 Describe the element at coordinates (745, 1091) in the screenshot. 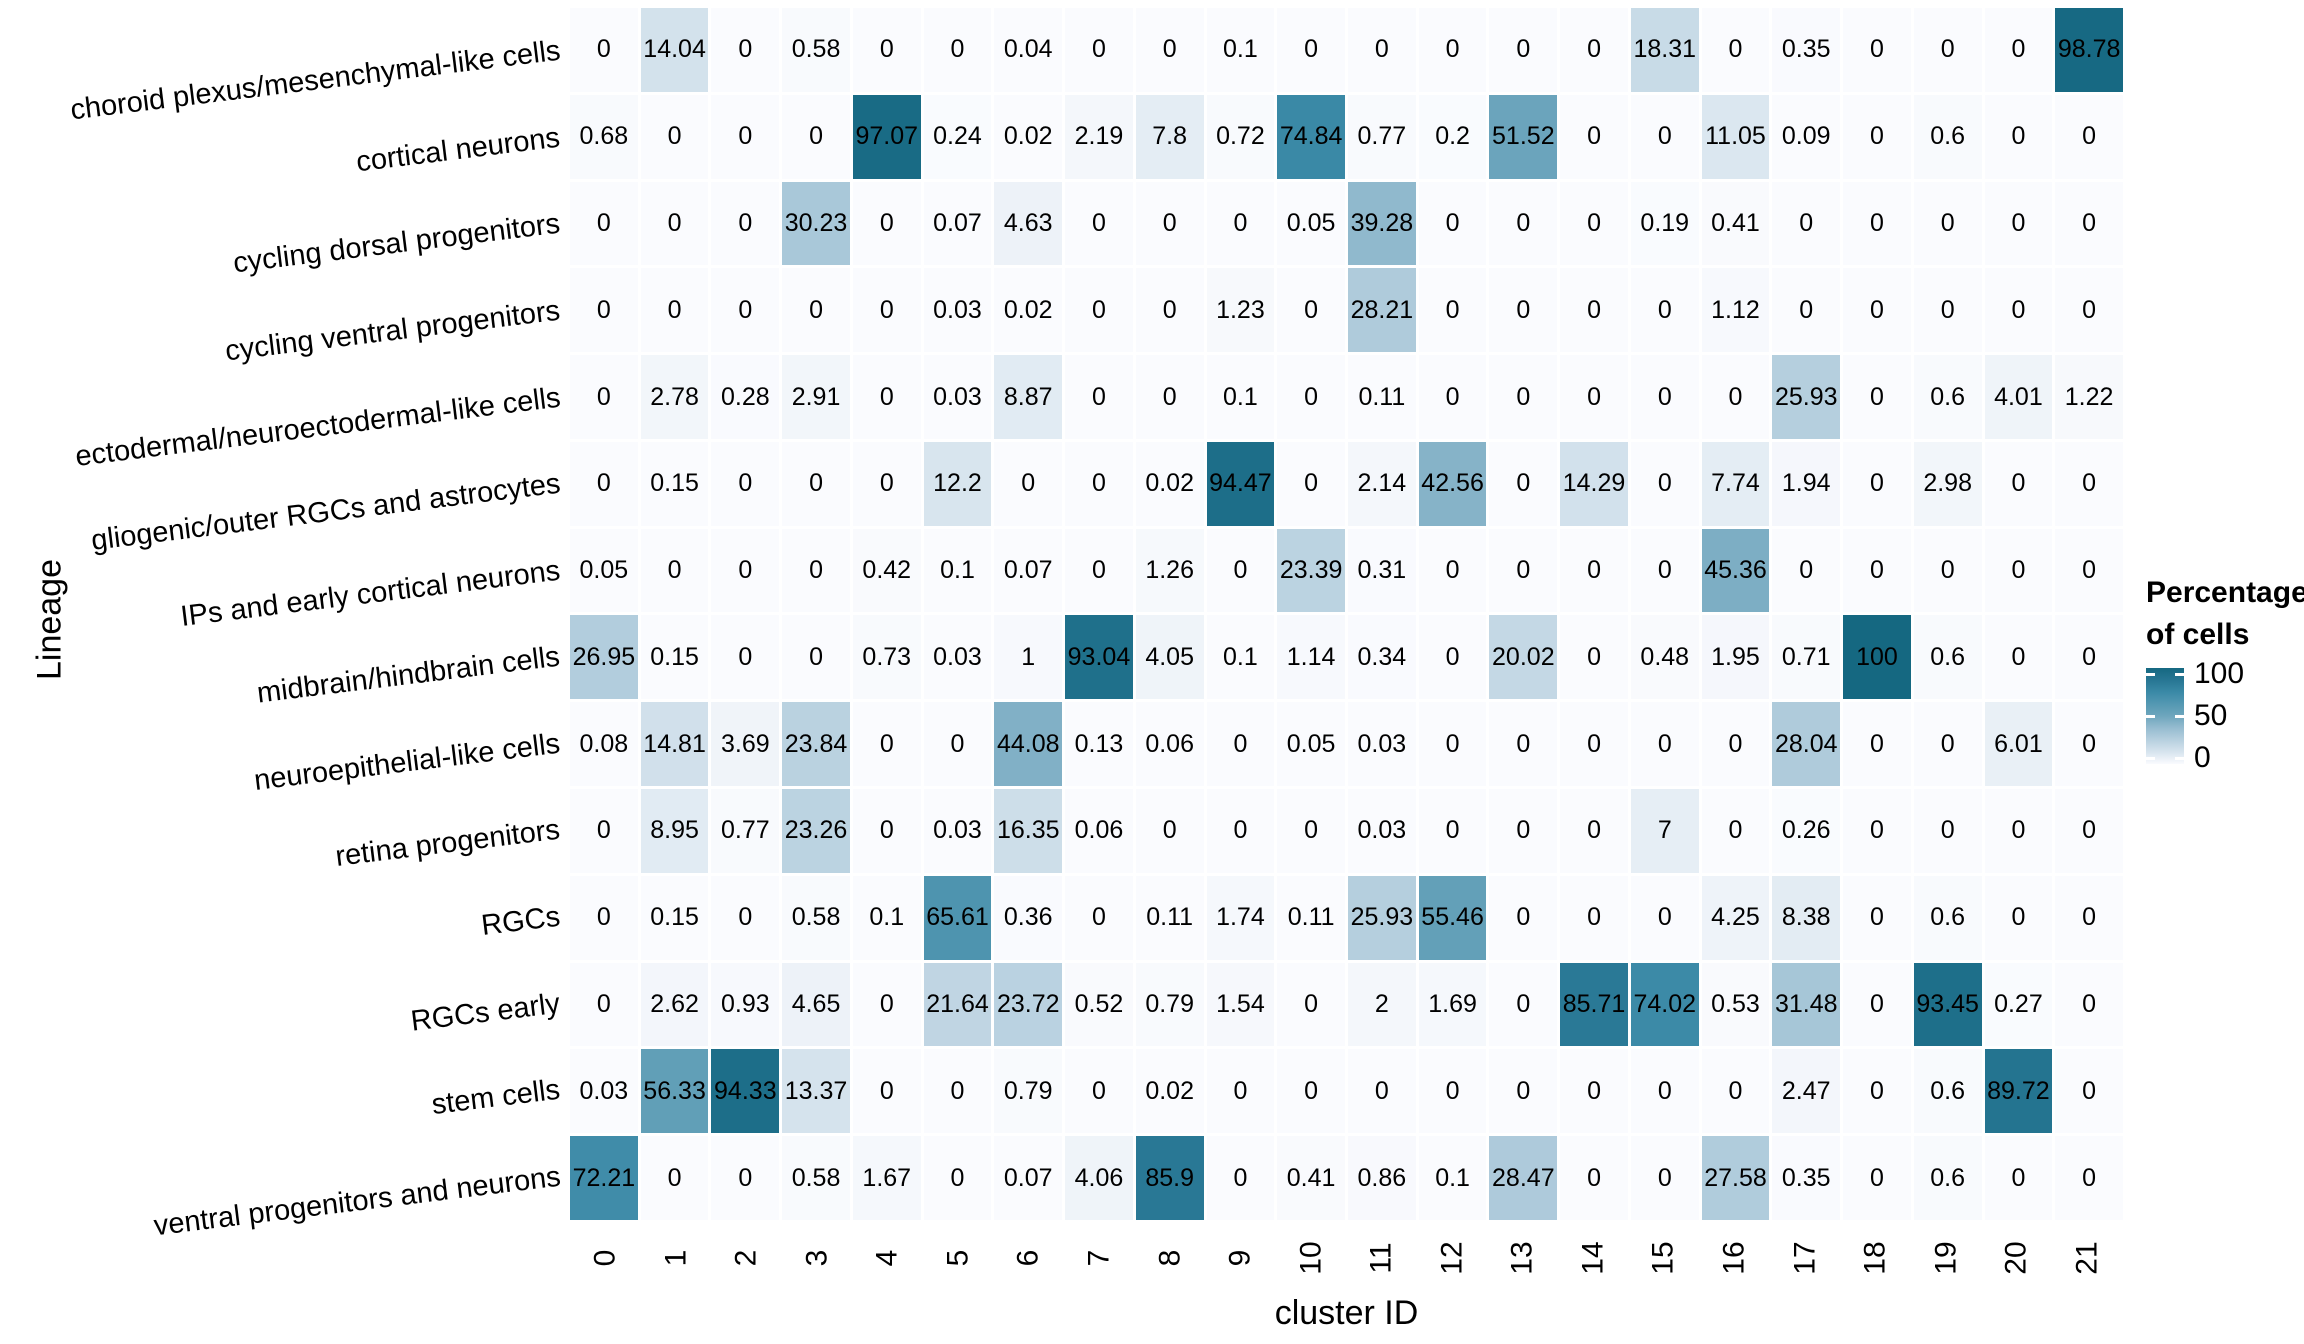

I see `heatmap-cell: 94.33` at that location.